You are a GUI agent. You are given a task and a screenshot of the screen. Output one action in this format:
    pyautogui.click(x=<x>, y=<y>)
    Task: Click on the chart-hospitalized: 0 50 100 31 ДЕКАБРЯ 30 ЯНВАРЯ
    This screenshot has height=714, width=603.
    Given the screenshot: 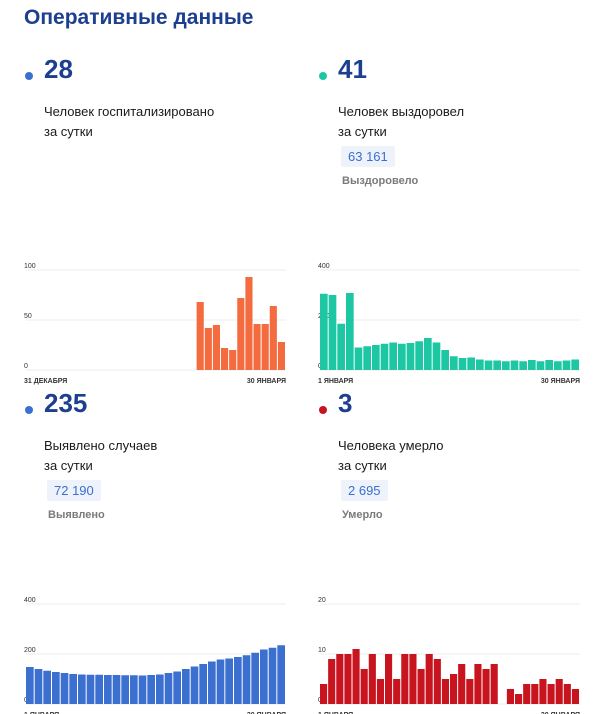 What is the action you would take?
    pyautogui.click(x=155, y=324)
    